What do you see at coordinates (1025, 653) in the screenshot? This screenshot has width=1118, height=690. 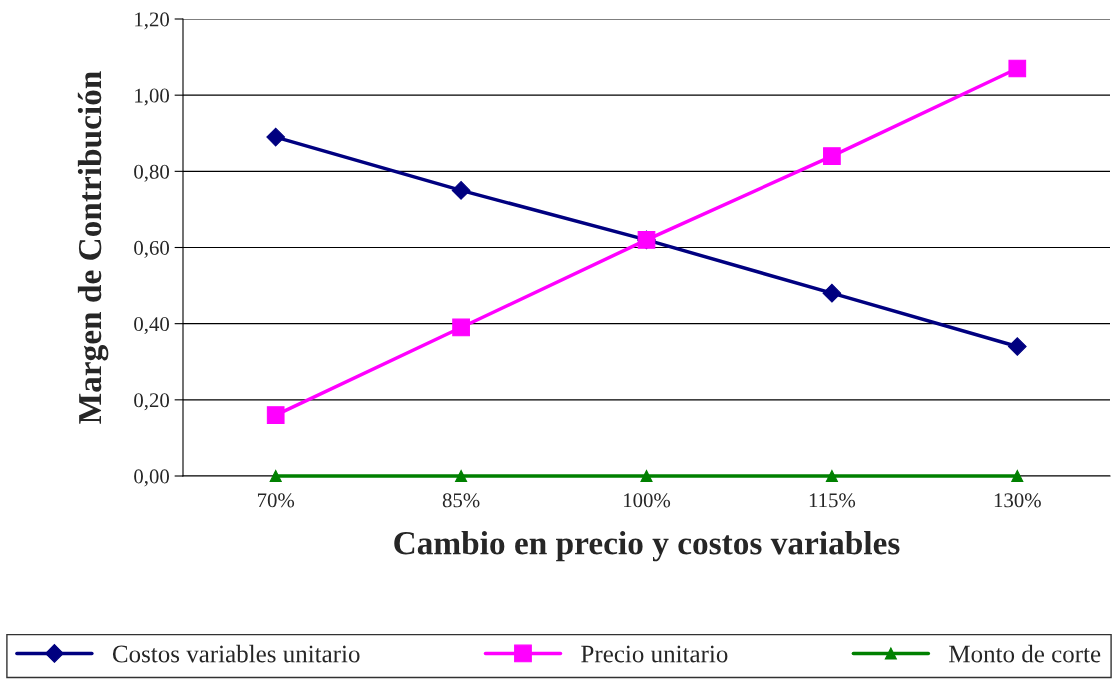 I see `legend-label: Monto de corte` at bounding box center [1025, 653].